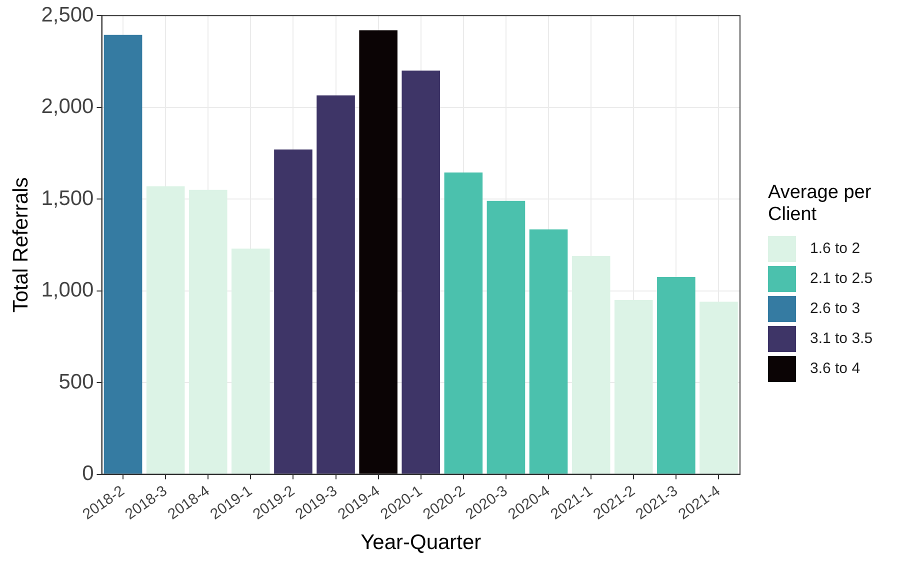 The width and height of the screenshot is (910, 565). I want to click on y-tick-label: 2,500, so click(67, 14).